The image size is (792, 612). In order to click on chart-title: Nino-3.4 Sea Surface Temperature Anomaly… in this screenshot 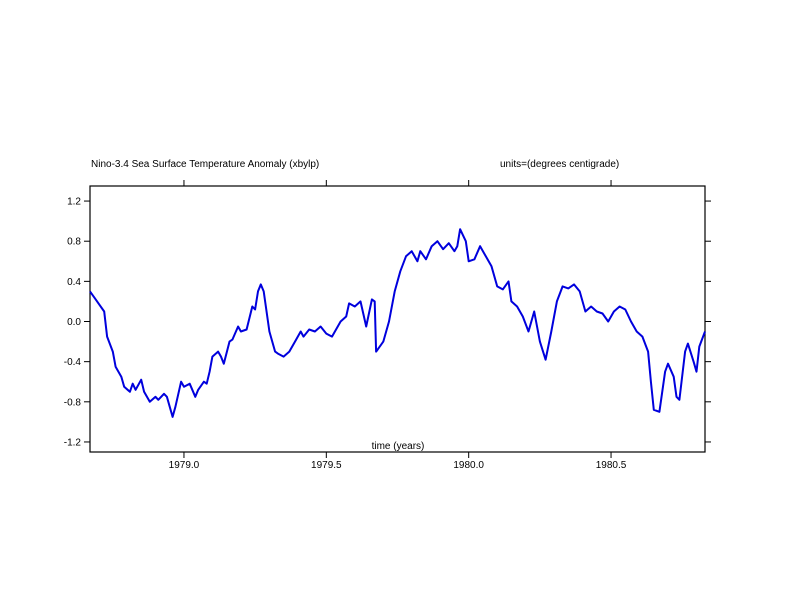, I will do `click(205, 164)`.